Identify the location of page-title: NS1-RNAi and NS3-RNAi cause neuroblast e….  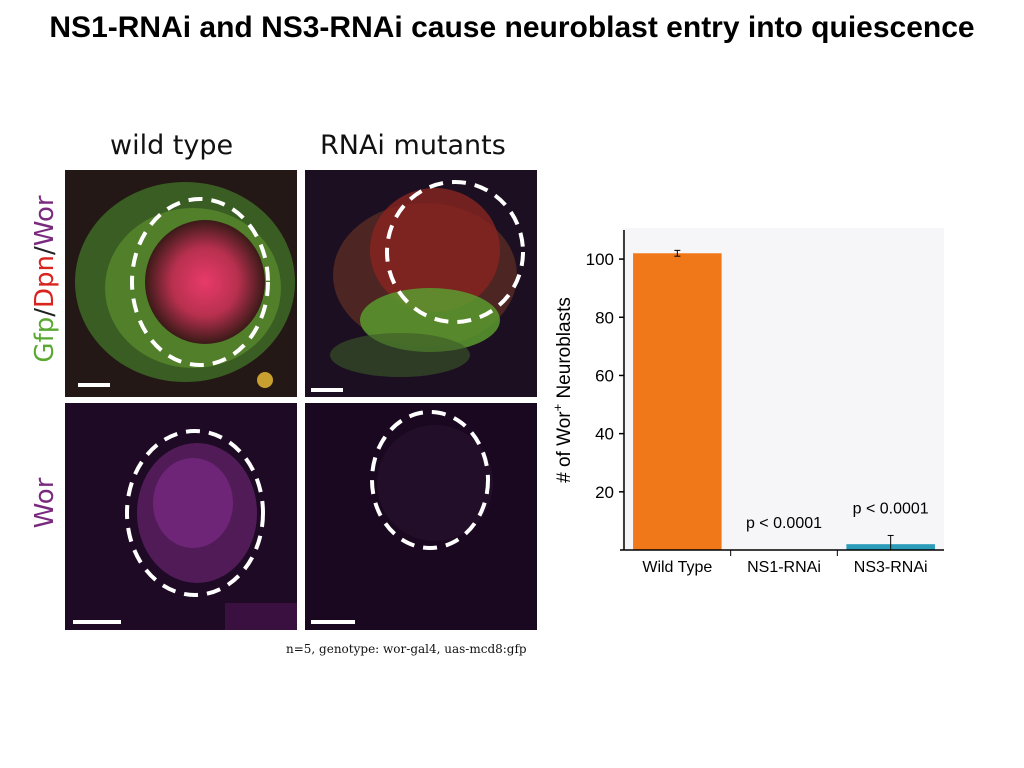
(512, 27).